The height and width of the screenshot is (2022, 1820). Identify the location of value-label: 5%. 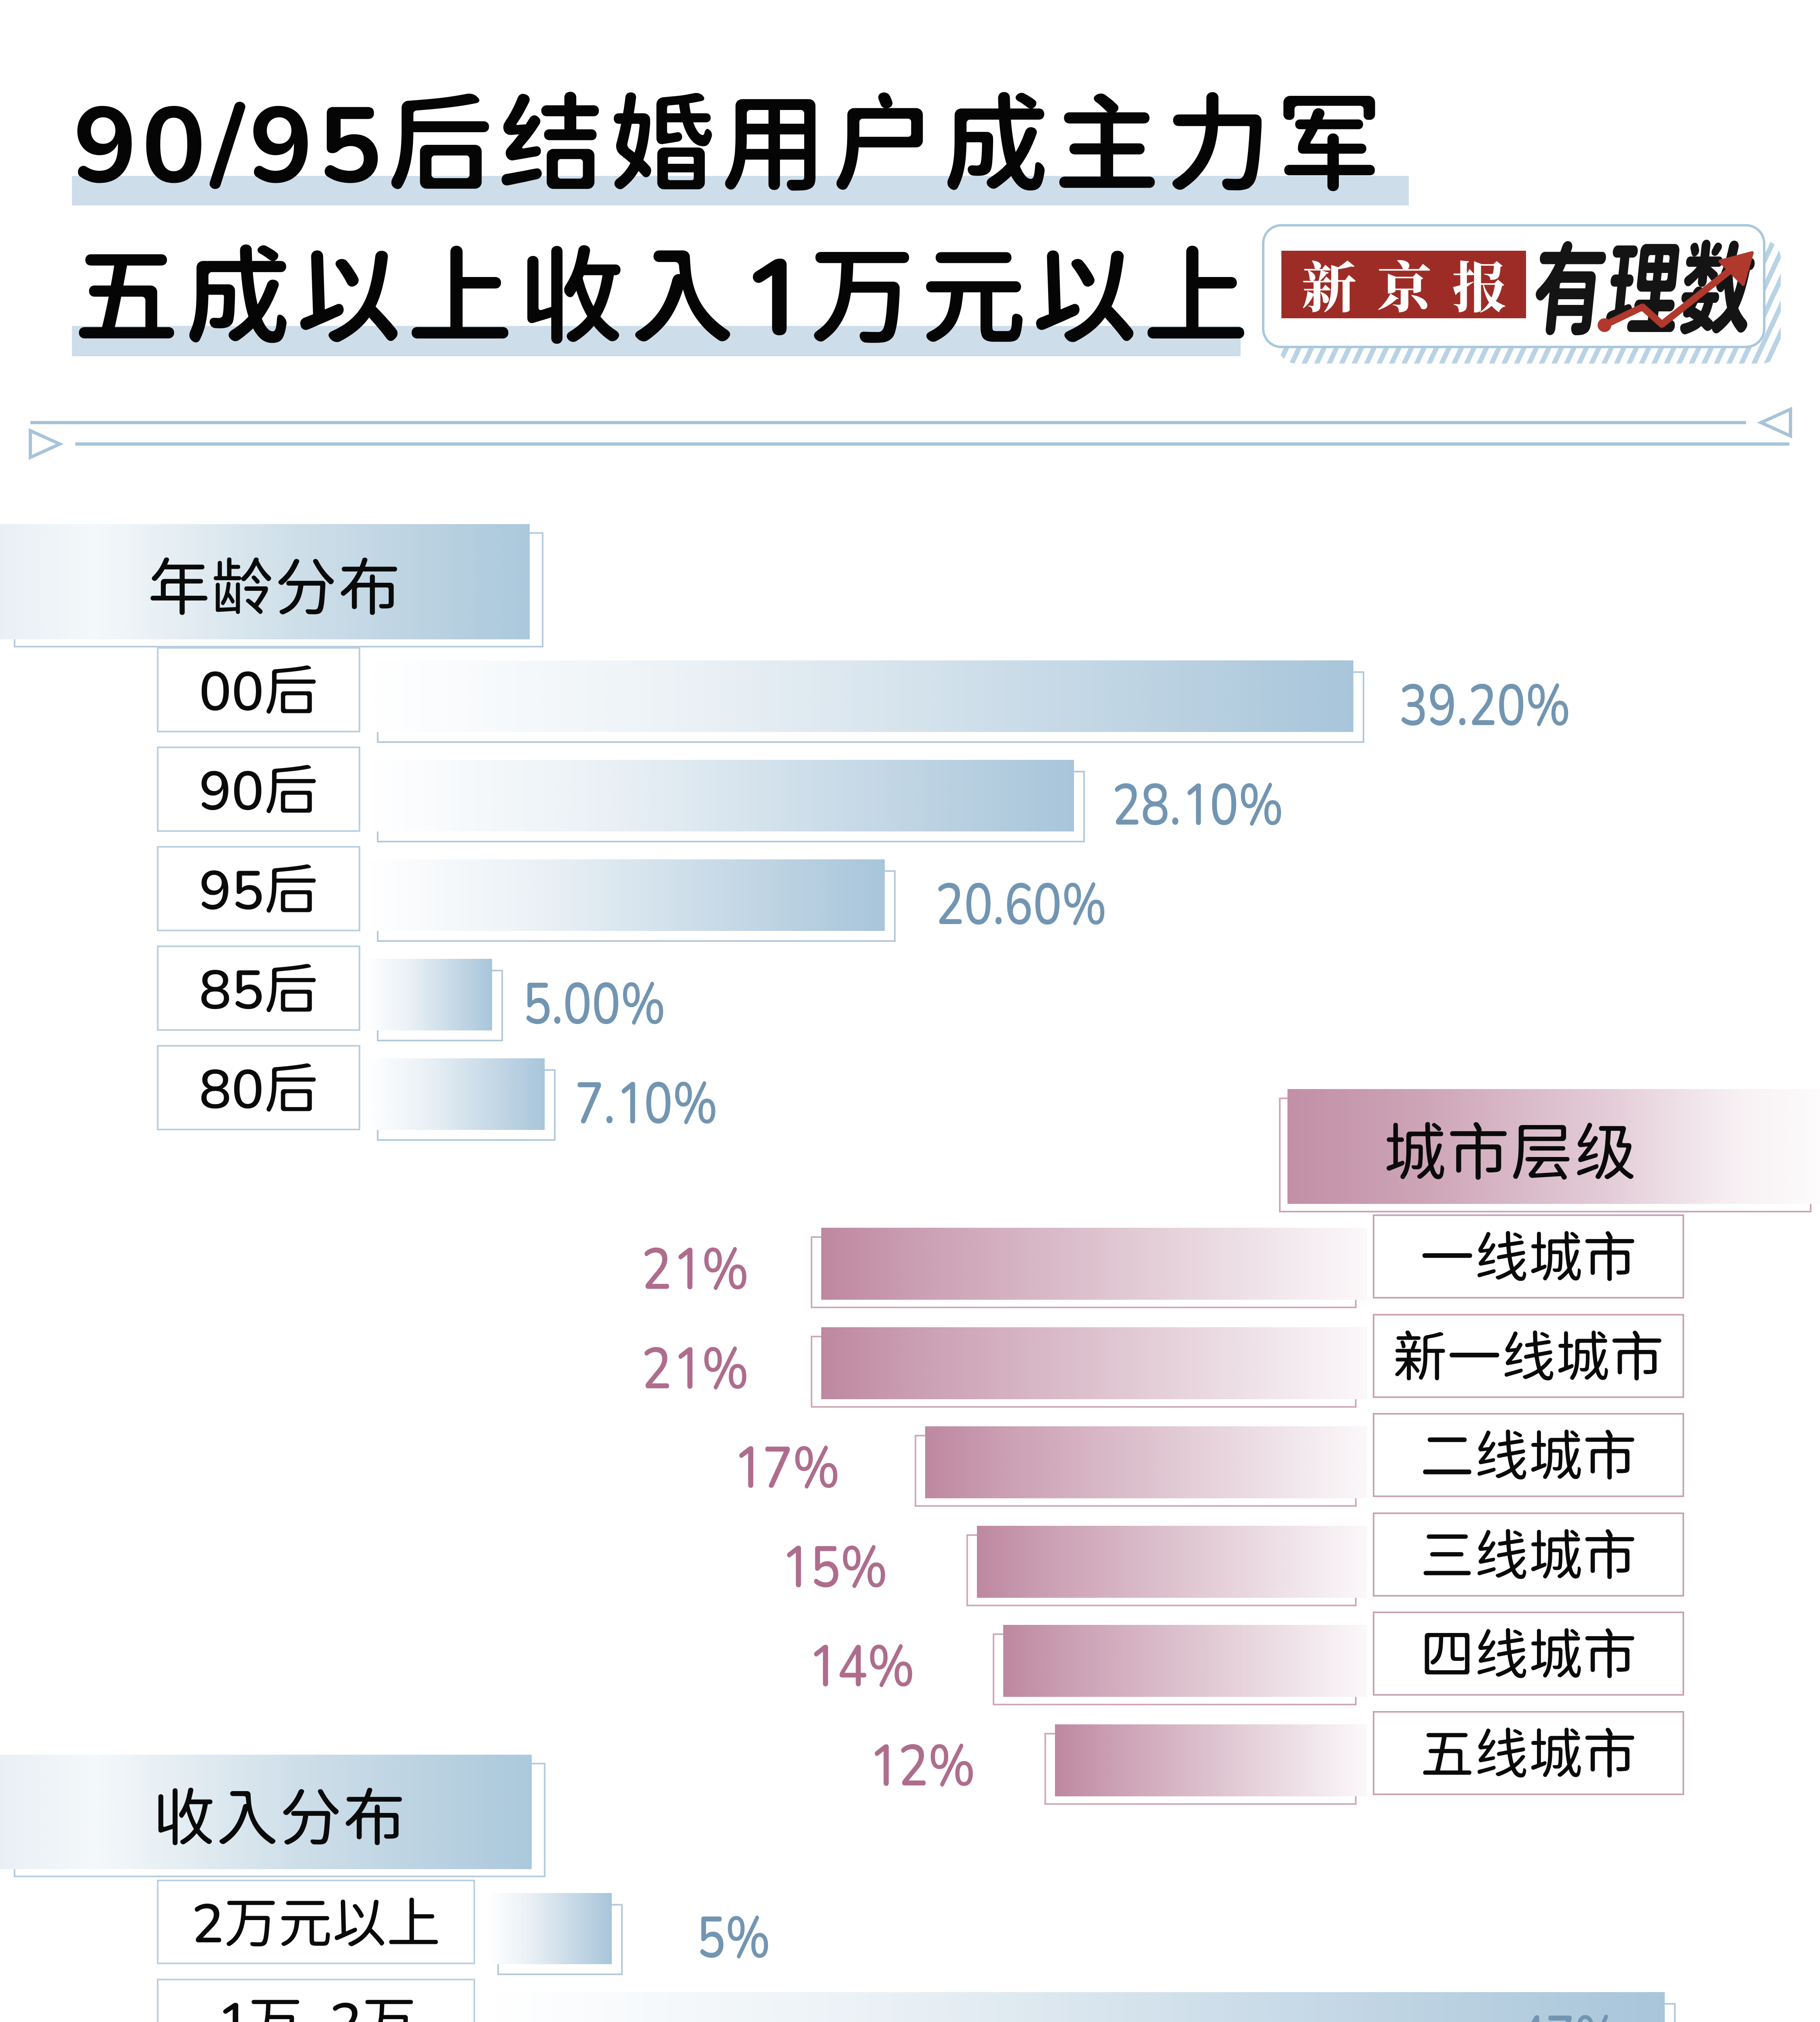
(734, 1935).